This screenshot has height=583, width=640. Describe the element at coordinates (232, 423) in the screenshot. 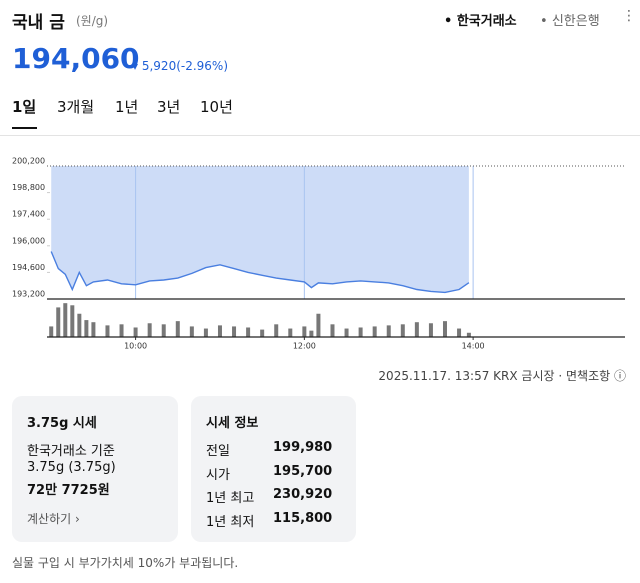

I see `info-title: 시세 정보` at that location.